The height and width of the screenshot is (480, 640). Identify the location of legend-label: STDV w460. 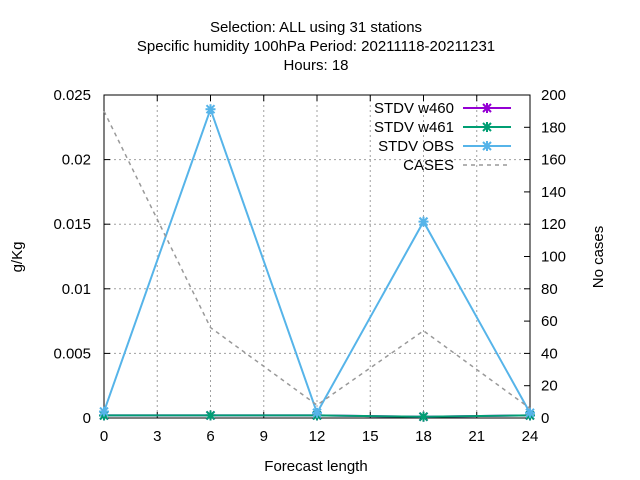
(414, 108).